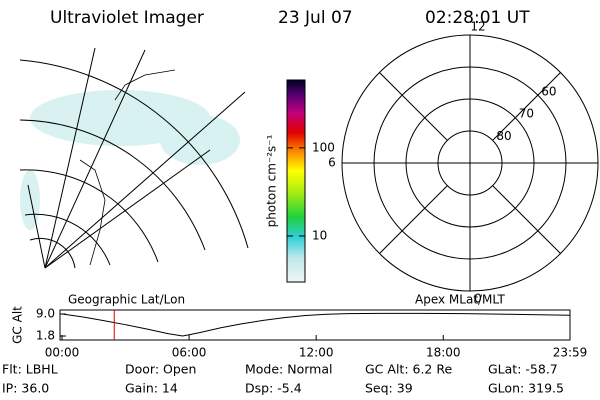  Describe the element at coordinates (526, 388) in the screenshot. I see `status-field: GLon: 319.5` at that location.